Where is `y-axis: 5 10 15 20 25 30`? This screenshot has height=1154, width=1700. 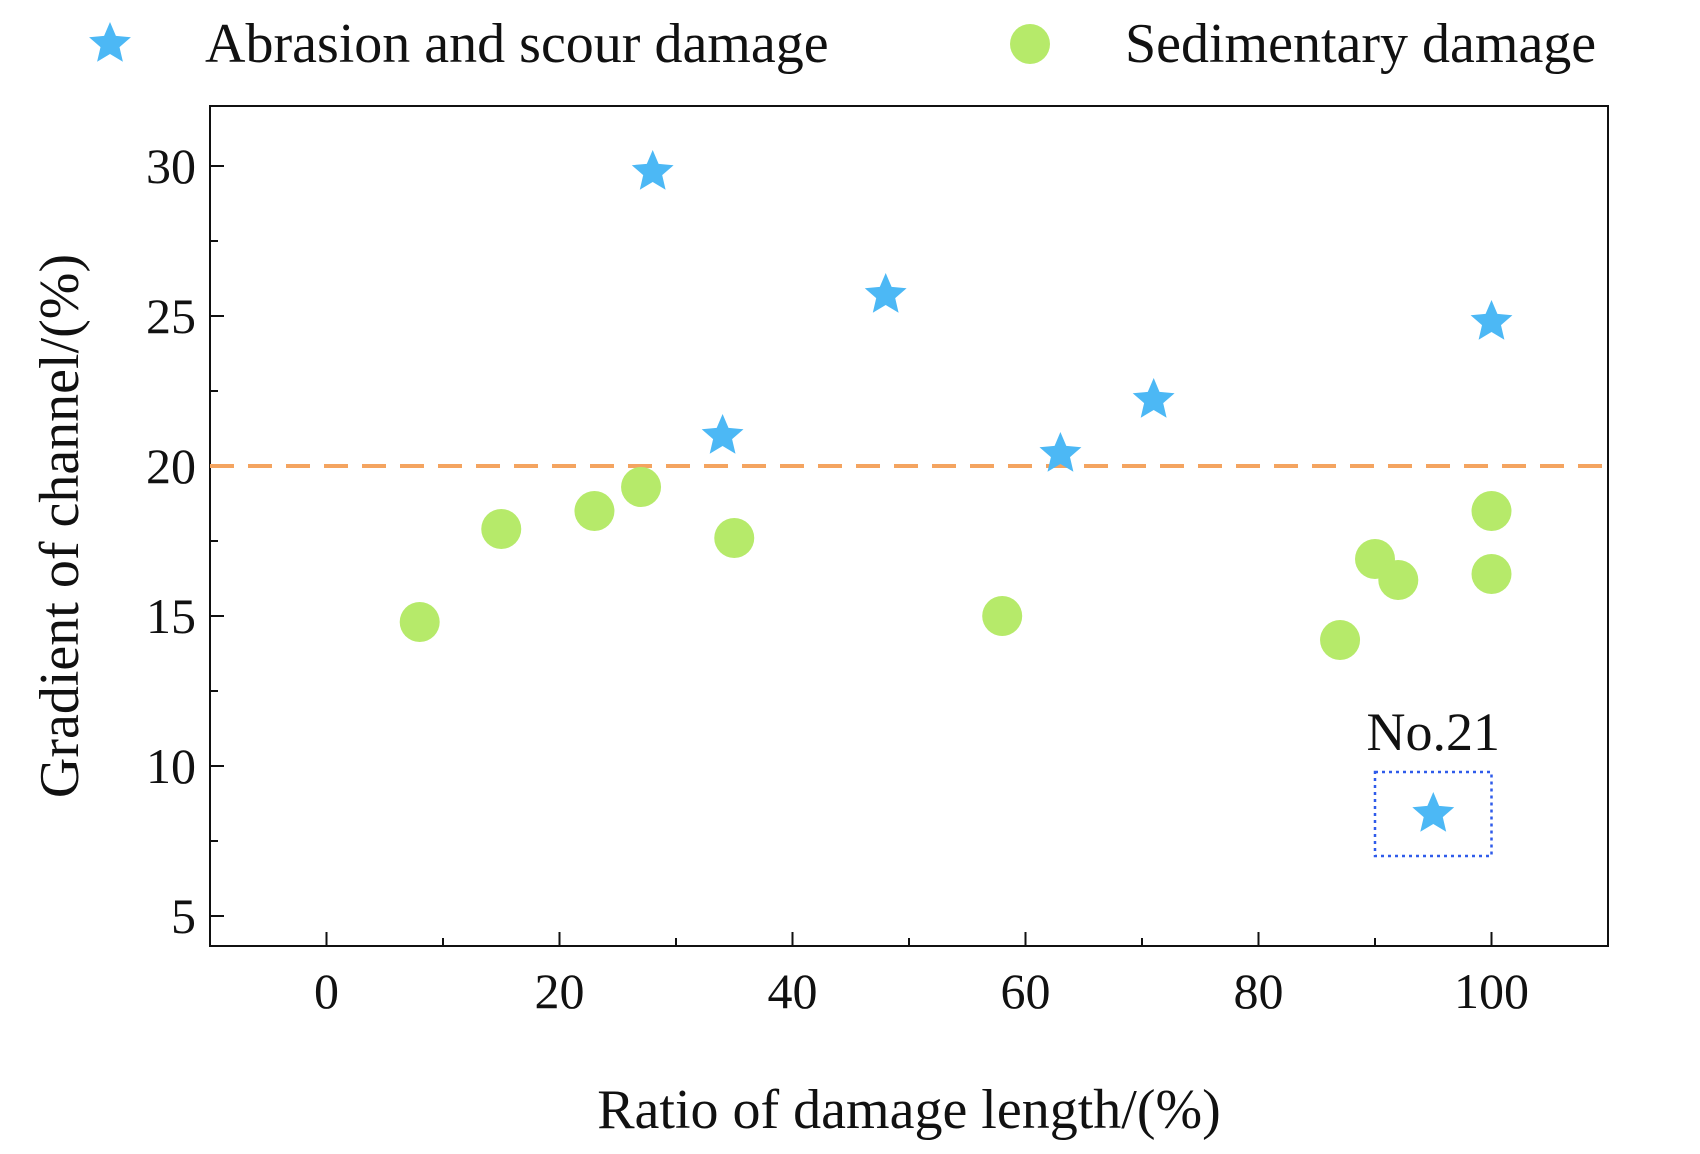
y-axis: 5 10 15 20 25 30 is located at coordinates (185, 541).